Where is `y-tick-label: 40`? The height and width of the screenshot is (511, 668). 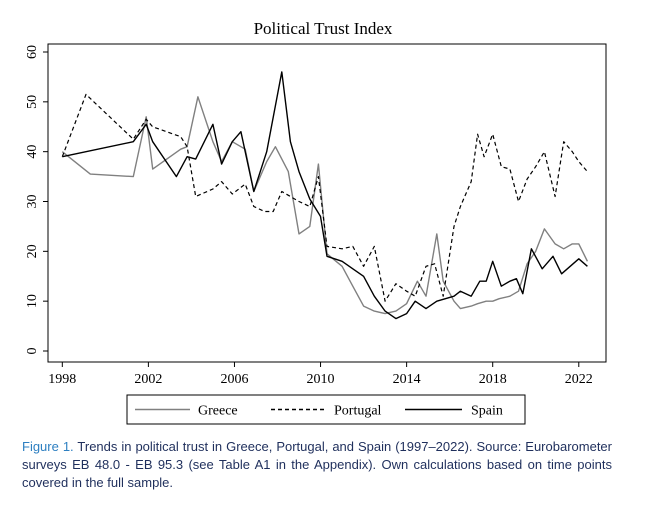 y-tick-label: 40 is located at coordinates (32, 152).